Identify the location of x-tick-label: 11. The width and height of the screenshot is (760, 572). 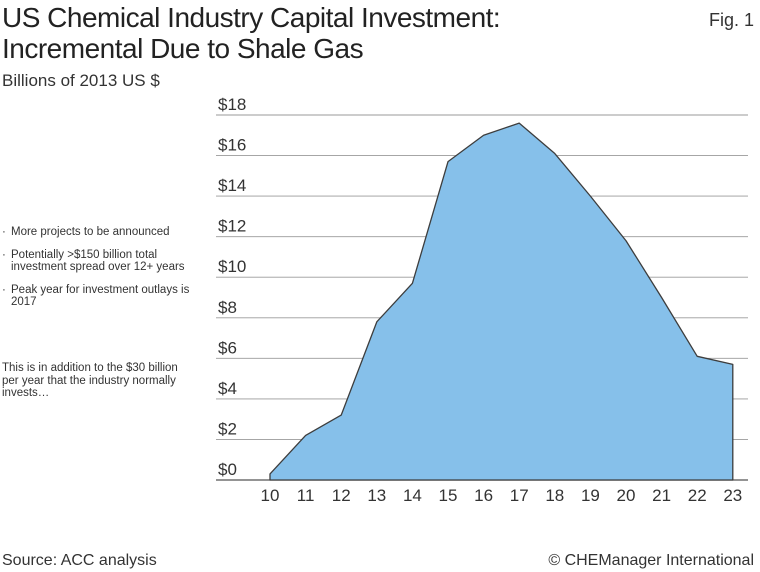
(306, 495).